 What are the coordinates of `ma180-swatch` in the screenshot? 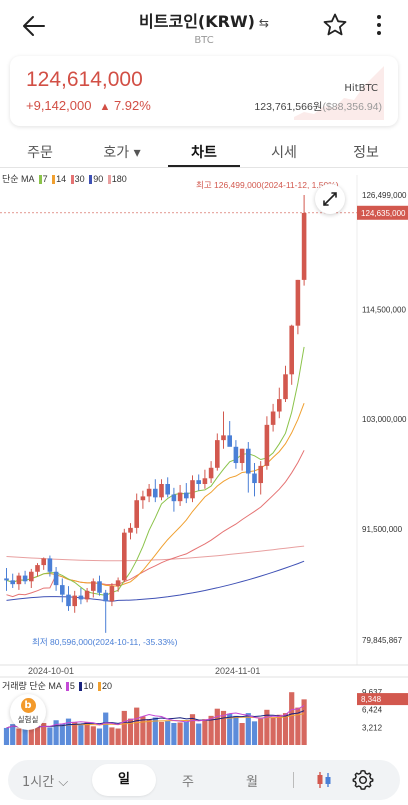 It's located at (109, 180).